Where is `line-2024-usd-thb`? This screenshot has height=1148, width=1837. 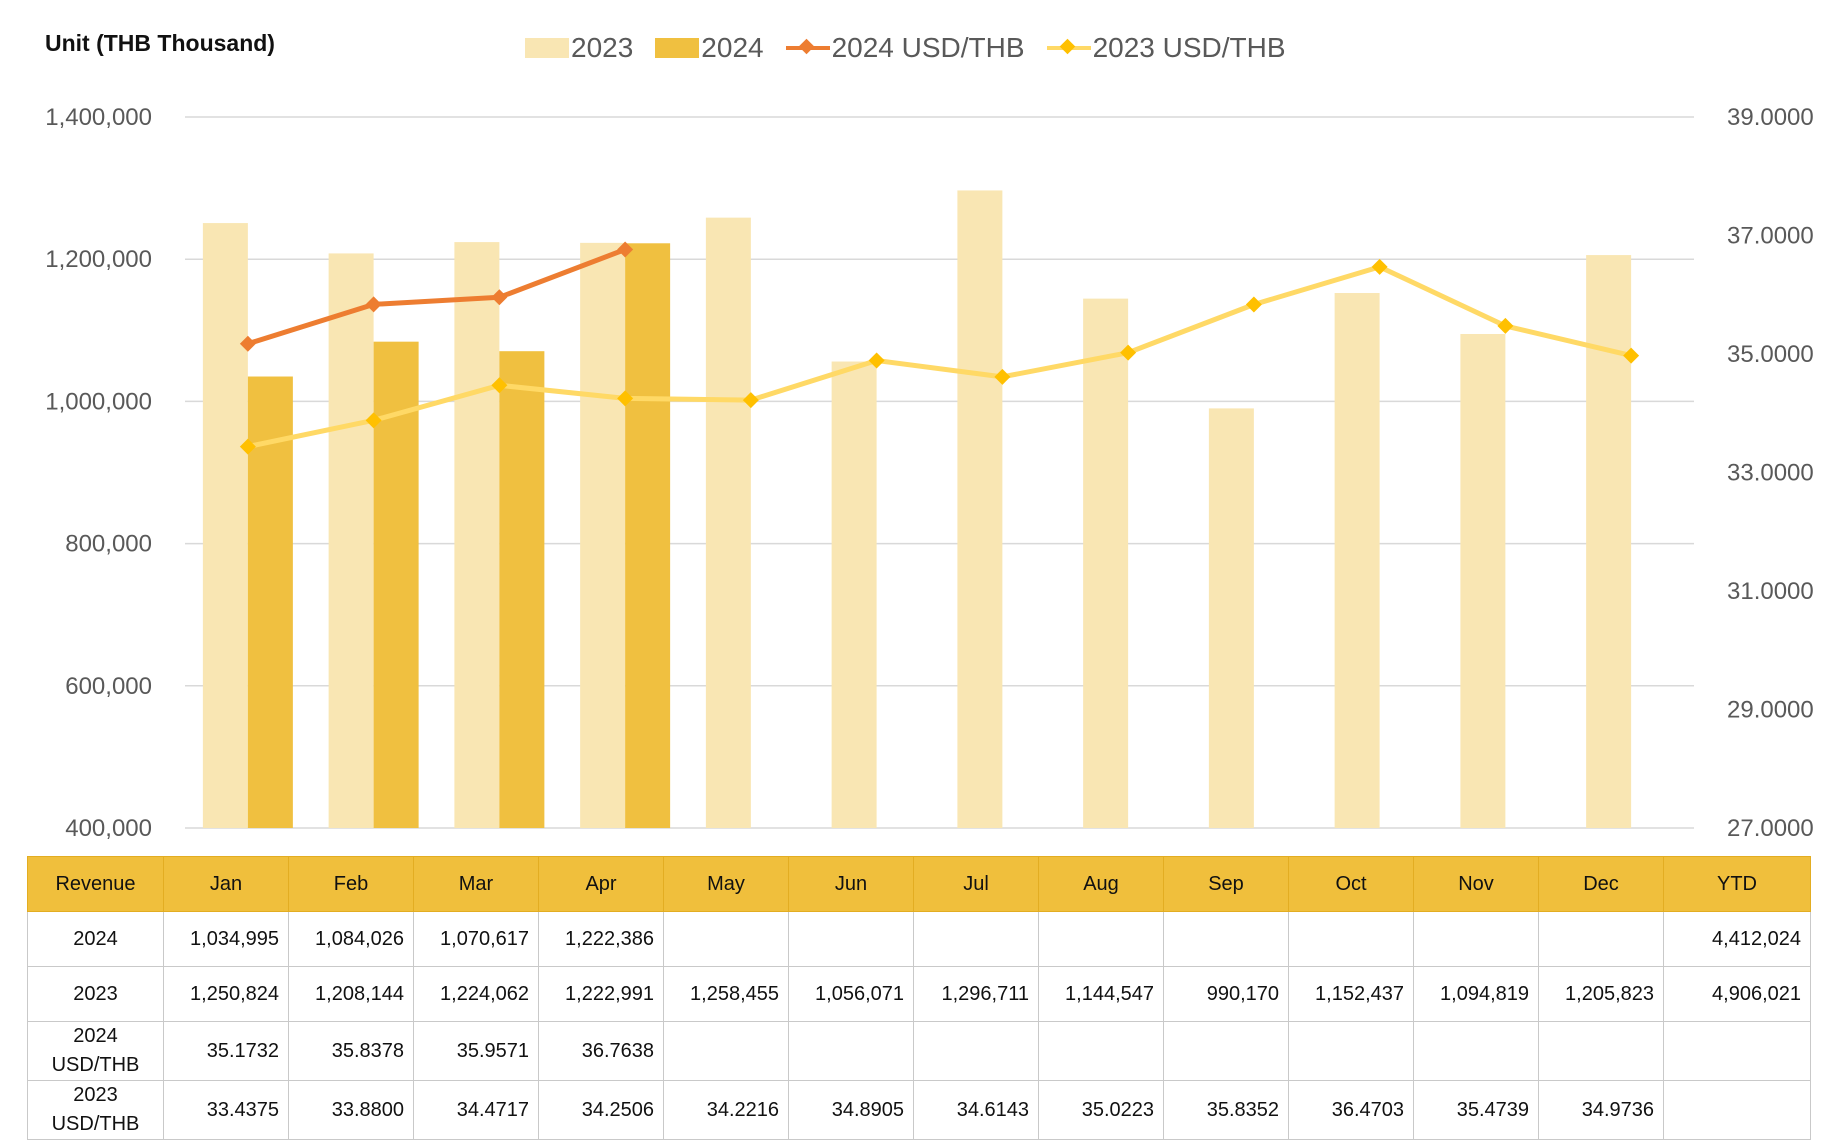
line-2024-usd-thb is located at coordinates (437, 297).